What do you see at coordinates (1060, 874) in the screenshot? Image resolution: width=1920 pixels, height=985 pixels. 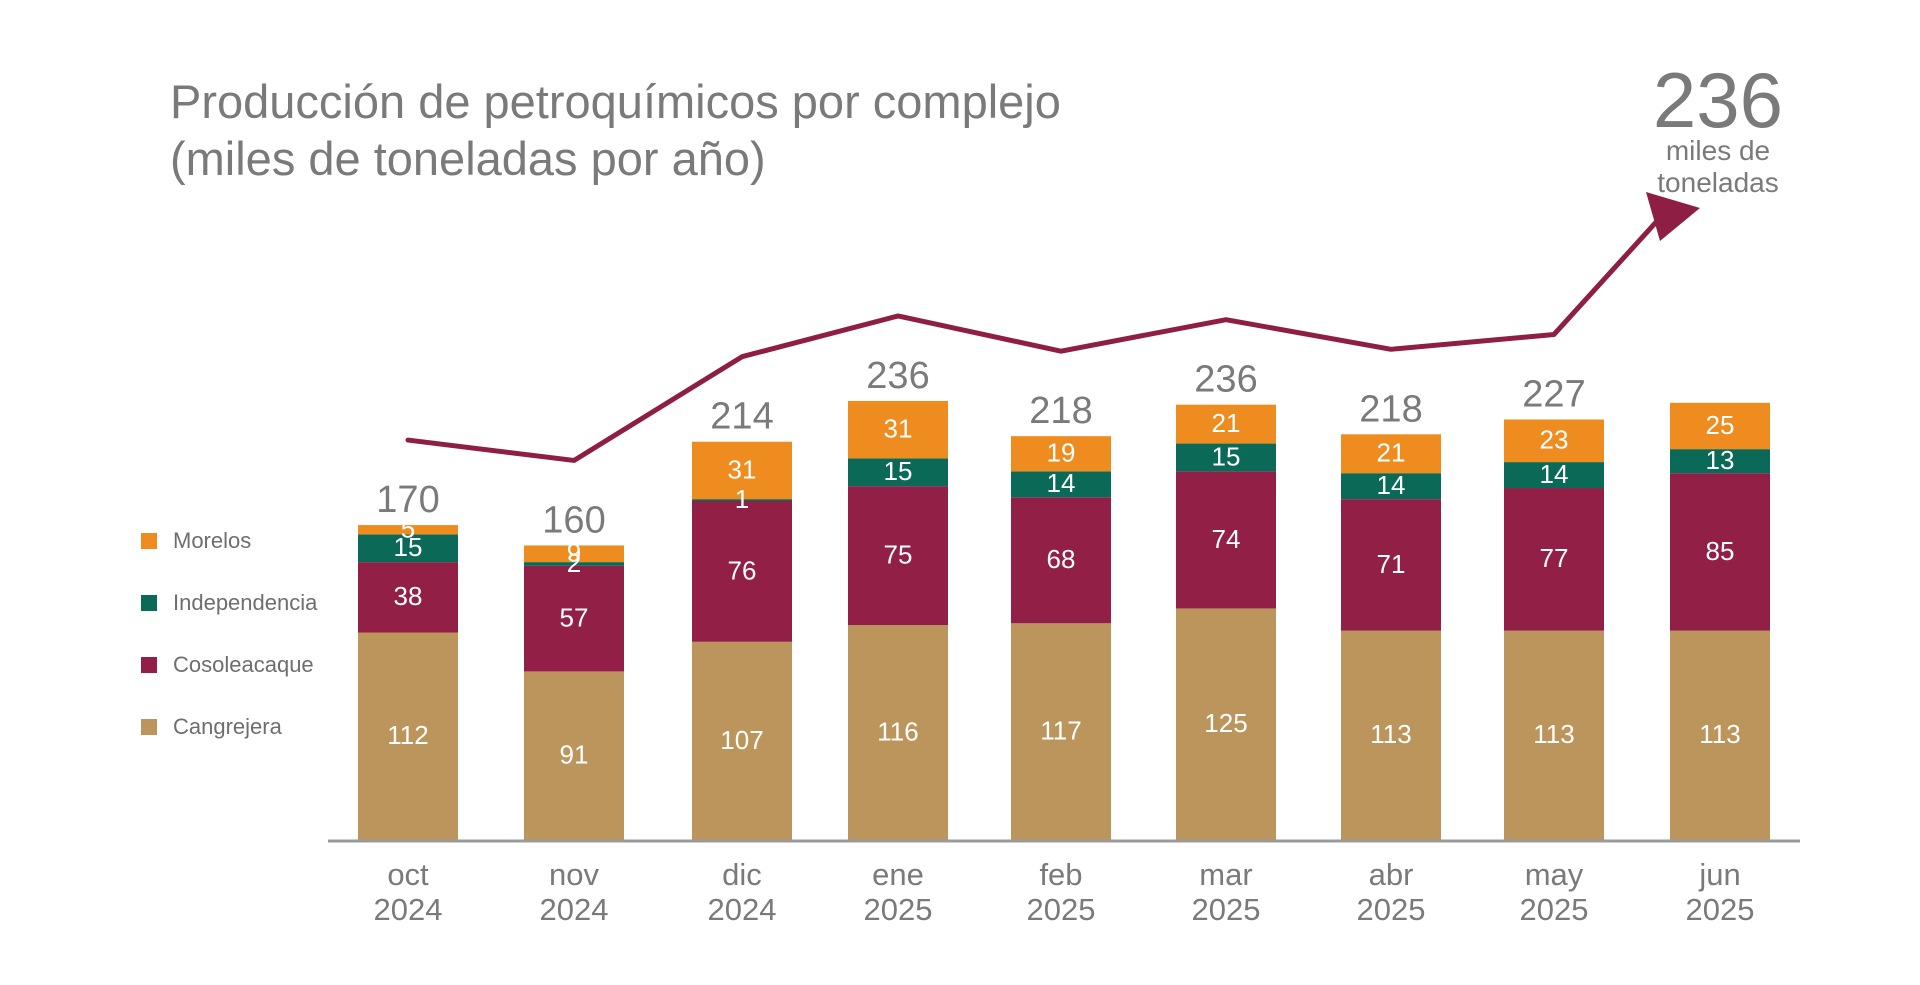 I see `x-tick-month: feb` at bounding box center [1060, 874].